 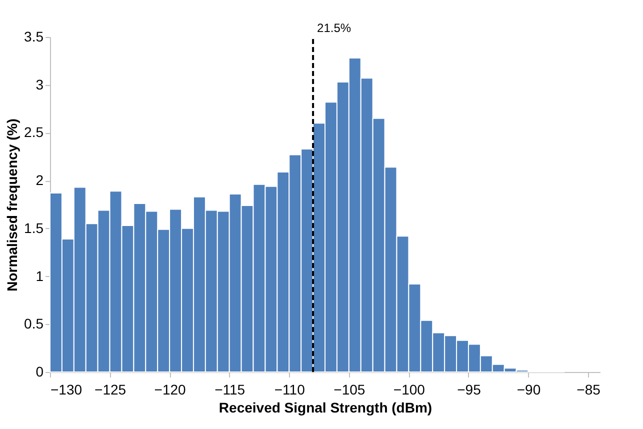 I want to click on x-tick-label: −115, so click(x=230, y=390).